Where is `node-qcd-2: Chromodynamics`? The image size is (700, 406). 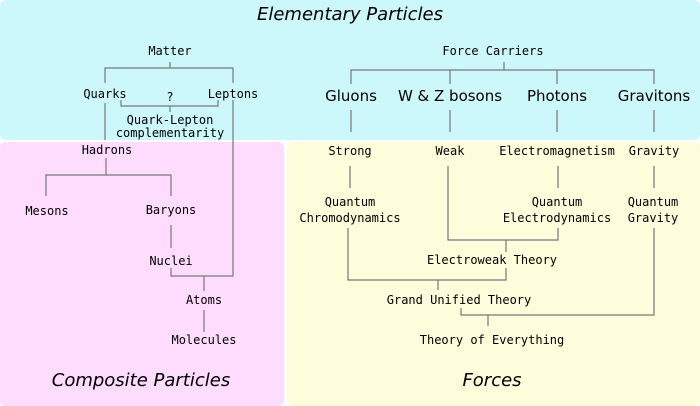
node-qcd-2: Chromodynamics is located at coordinates (349, 218).